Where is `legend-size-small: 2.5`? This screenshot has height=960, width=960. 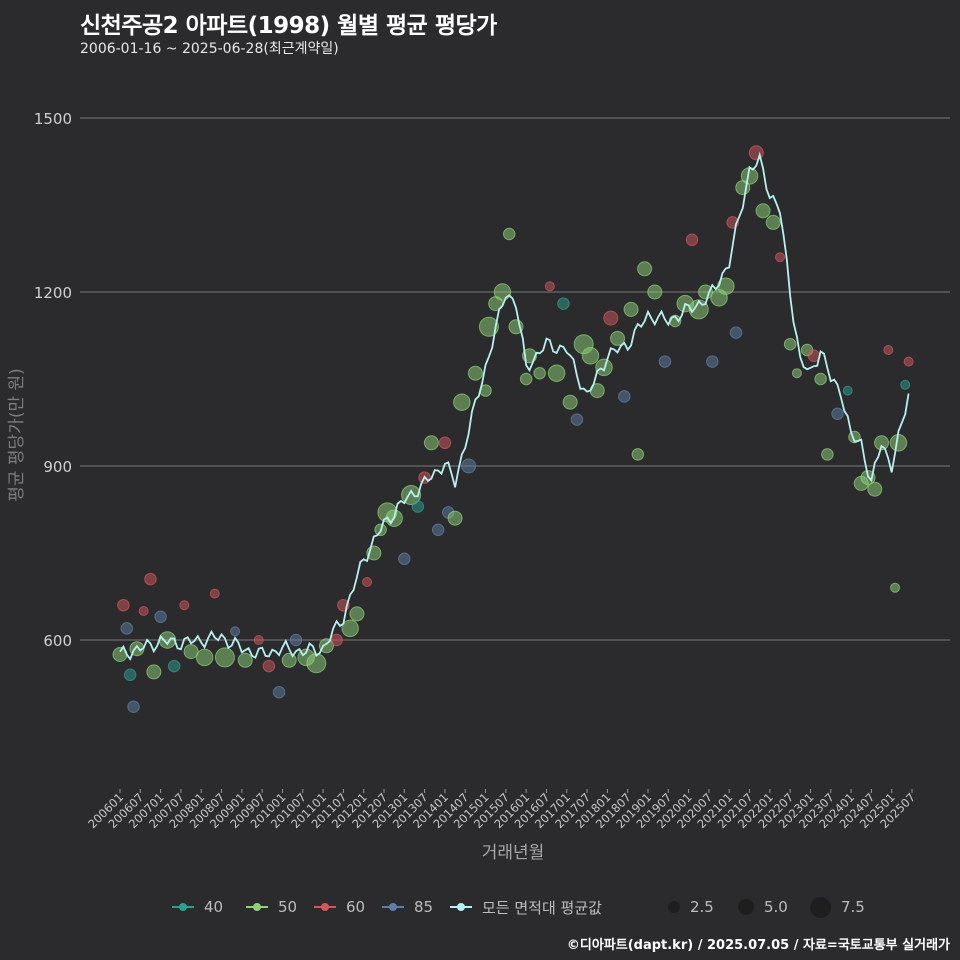 legend-size-small: 2.5 is located at coordinates (690, 907).